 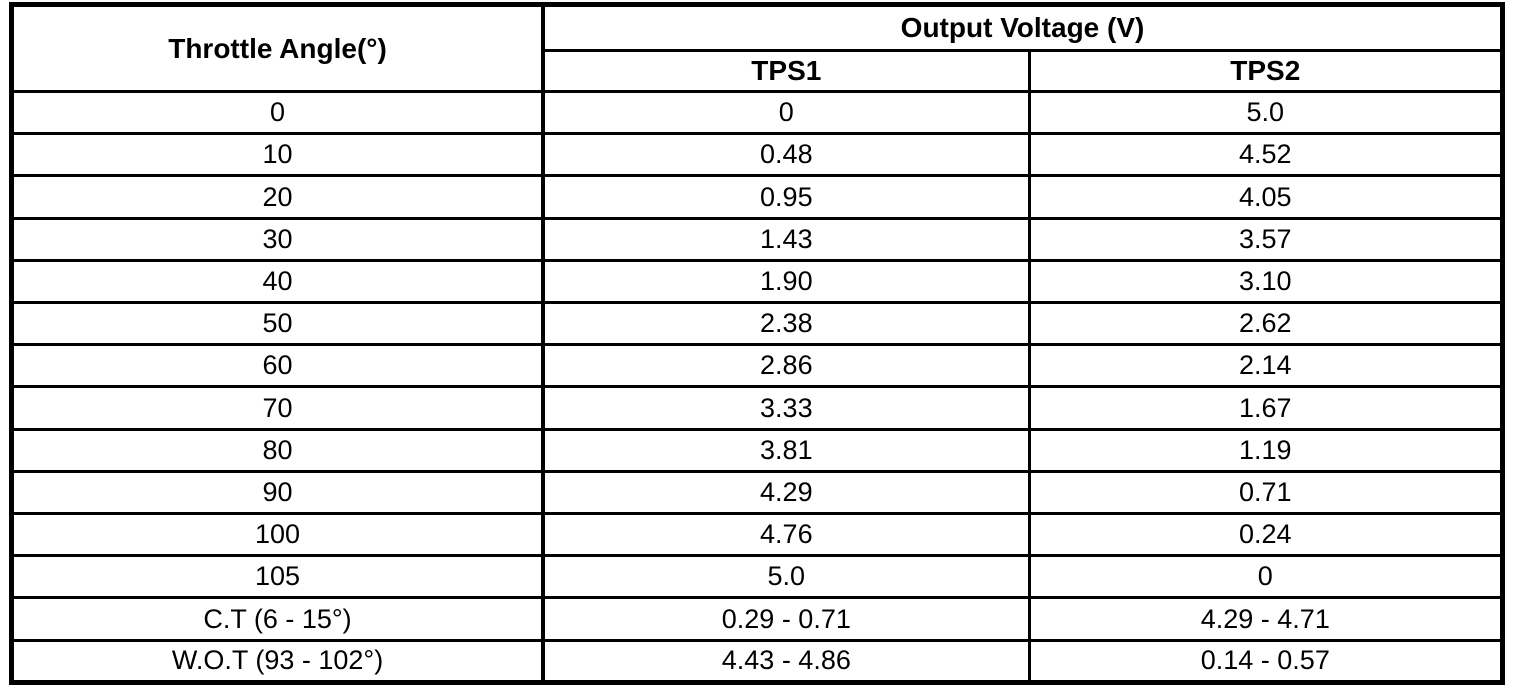 What do you see at coordinates (1266, 112) in the screenshot?
I see `tps2-cell: 5.0` at bounding box center [1266, 112].